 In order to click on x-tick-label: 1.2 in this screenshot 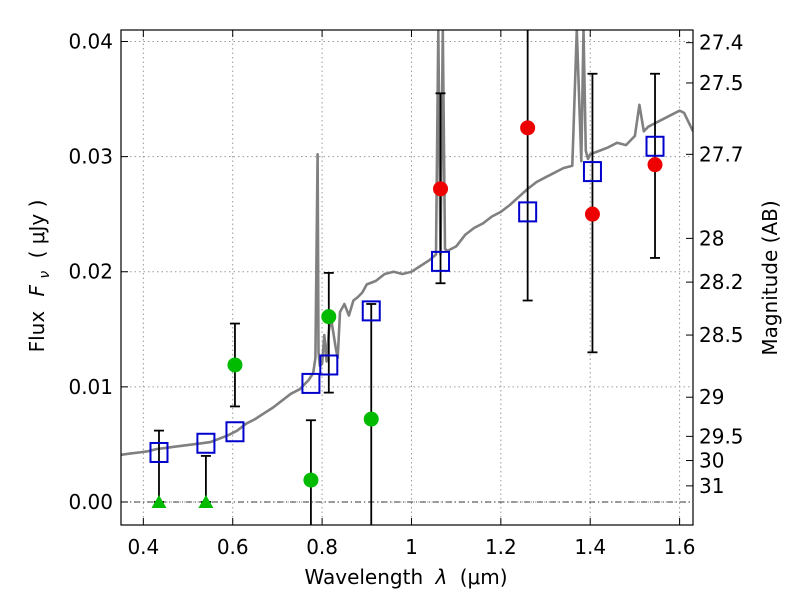, I will do `click(501, 547)`.